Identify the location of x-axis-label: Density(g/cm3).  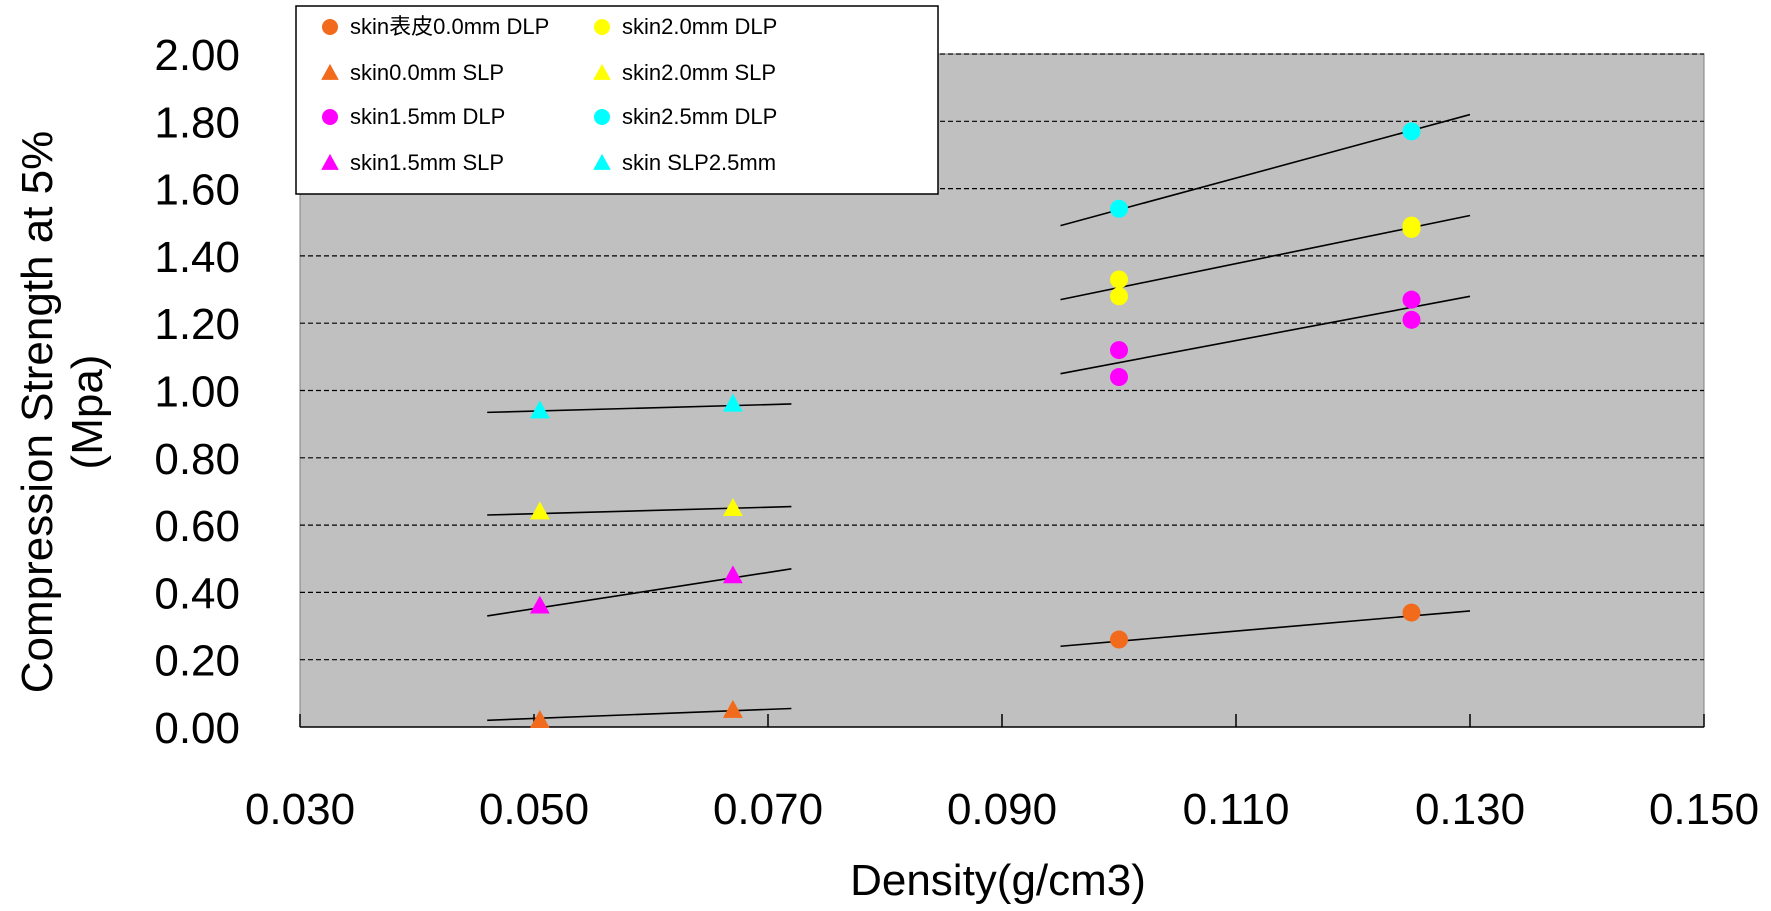
(998, 880).